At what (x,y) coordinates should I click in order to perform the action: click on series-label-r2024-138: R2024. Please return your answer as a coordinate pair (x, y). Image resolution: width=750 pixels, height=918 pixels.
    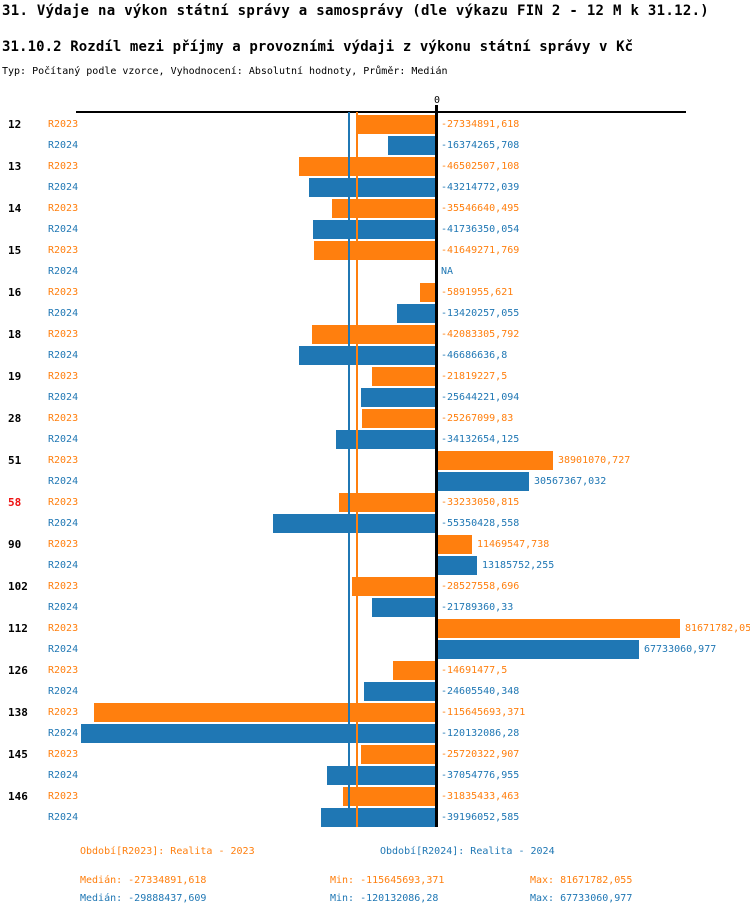
    Looking at the image, I should click on (63, 733).